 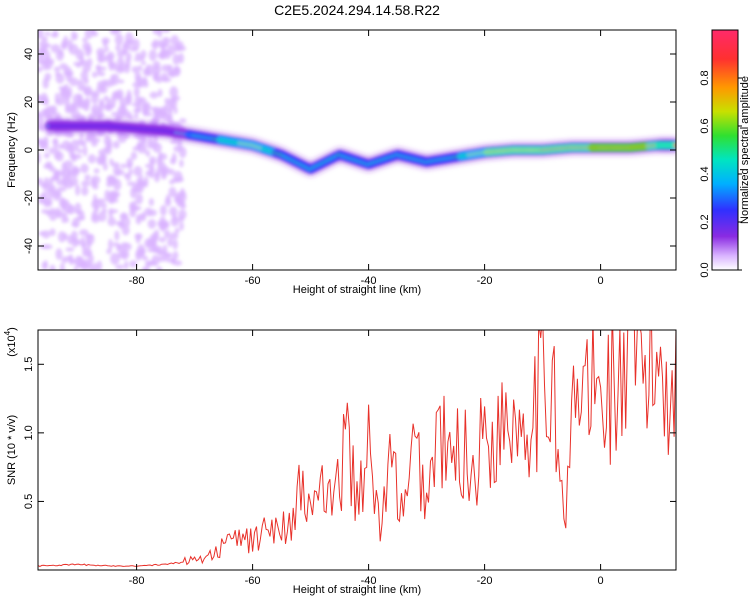 What do you see at coordinates (137, 281) in the screenshot?
I see `spectrogram-xtick-label: -80` at bounding box center [137, 281].